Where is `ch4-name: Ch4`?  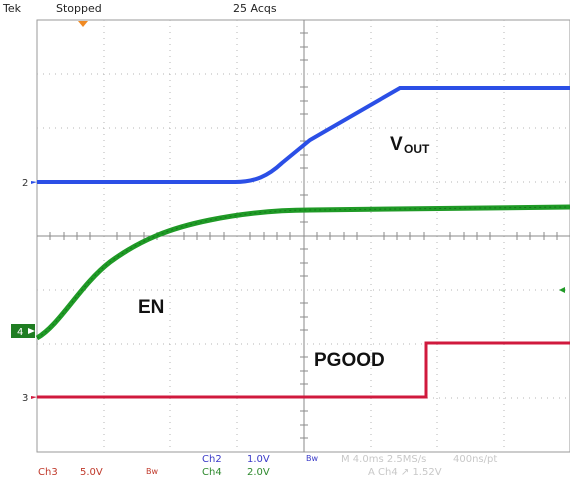 ch4-name: Ch4 is located at coordinates (212, 472).